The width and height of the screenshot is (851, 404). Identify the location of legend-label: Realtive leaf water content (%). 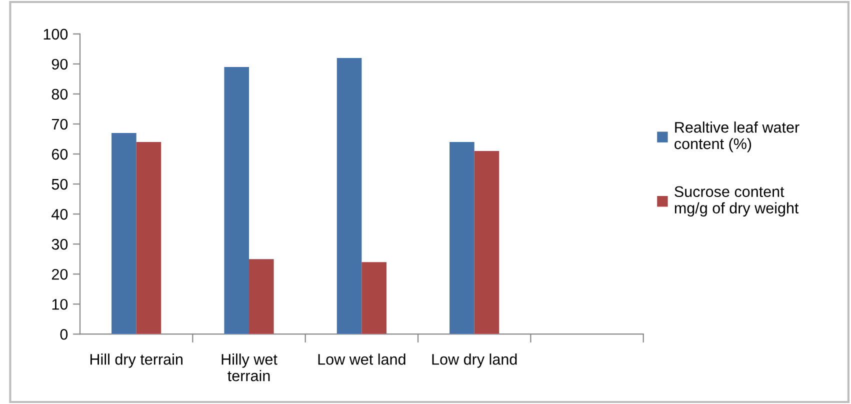
(737, 137).